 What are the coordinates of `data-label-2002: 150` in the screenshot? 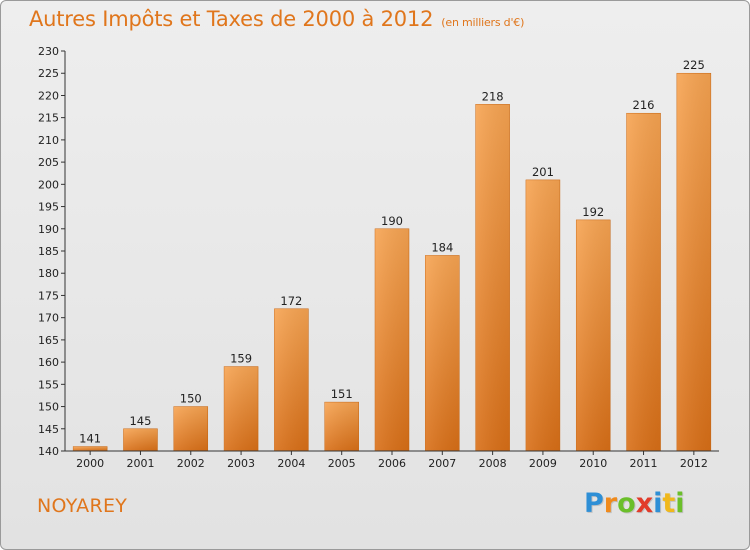 It's located at (191, 399).